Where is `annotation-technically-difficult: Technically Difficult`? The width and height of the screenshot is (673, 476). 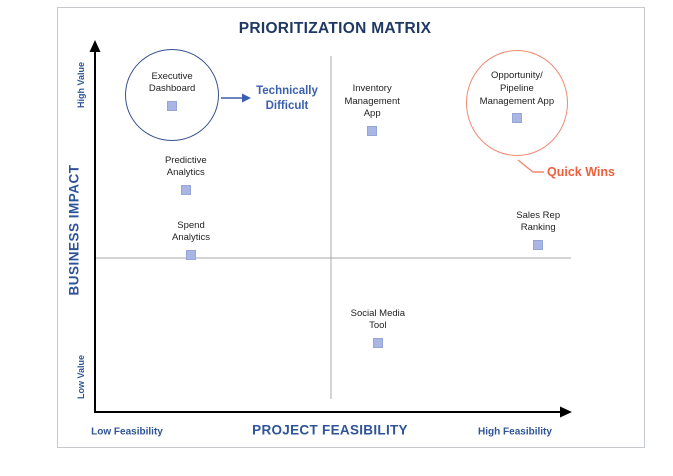
annotation-technically-difficult: Technically Difficult is located at coordinates (287, 98).